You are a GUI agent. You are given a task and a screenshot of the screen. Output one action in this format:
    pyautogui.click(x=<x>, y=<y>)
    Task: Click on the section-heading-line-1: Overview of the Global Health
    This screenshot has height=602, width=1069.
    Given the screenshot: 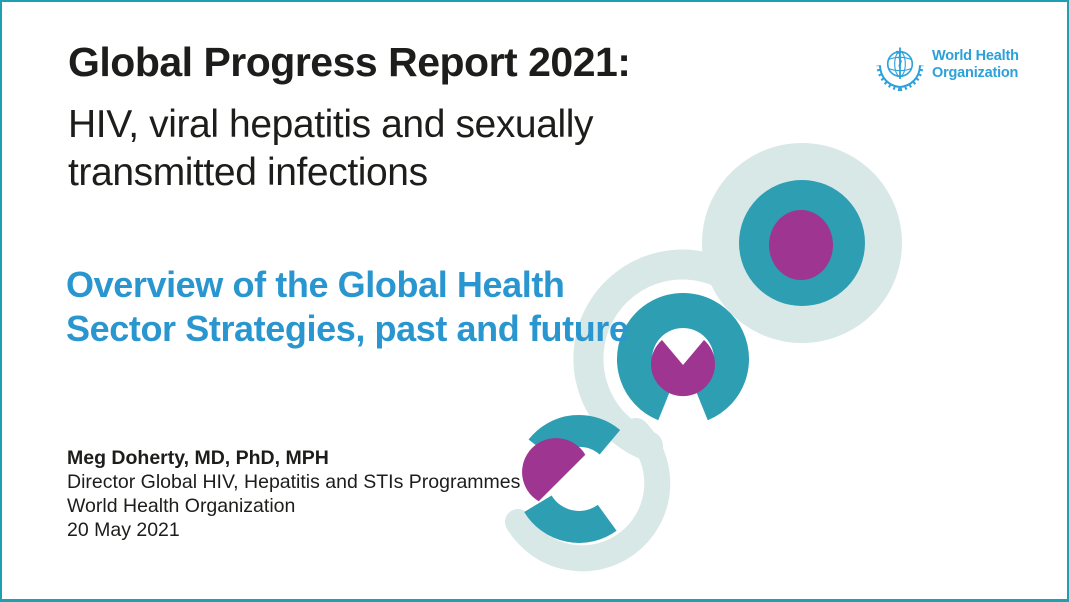 What is the action you would take?
    pyautogui.click(x=315, y=284)
    